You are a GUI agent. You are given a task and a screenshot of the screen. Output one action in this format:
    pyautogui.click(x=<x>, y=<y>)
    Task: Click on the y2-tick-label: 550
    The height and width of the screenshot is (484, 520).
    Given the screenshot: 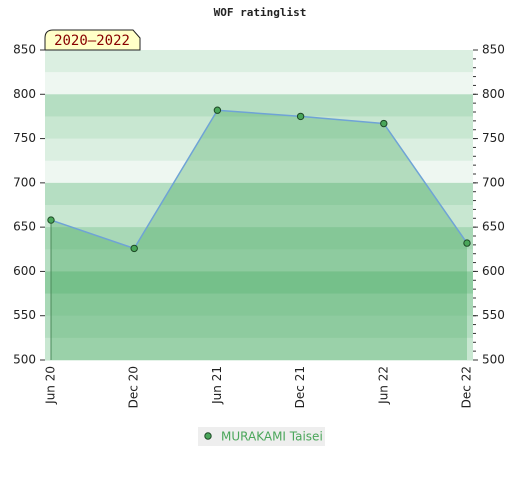 What is the action you would take?
    pyautogui.click(x=493, y=315)
    